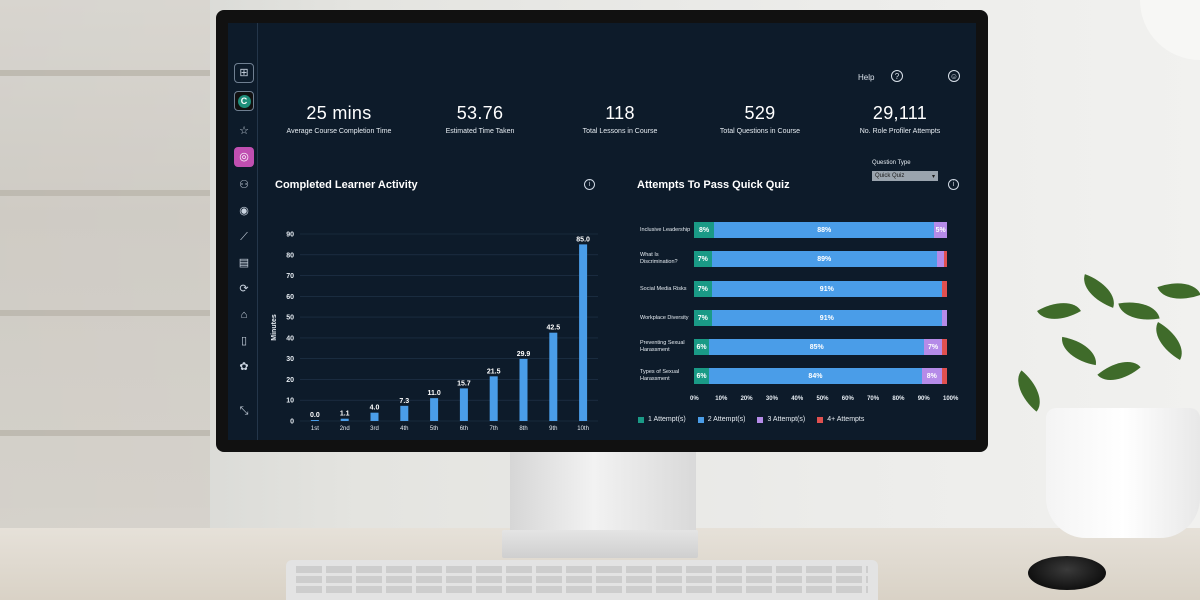 This screenshot has height=600, width=1200. I want to click on bar-value-label: 29.9, so click(524, 354).